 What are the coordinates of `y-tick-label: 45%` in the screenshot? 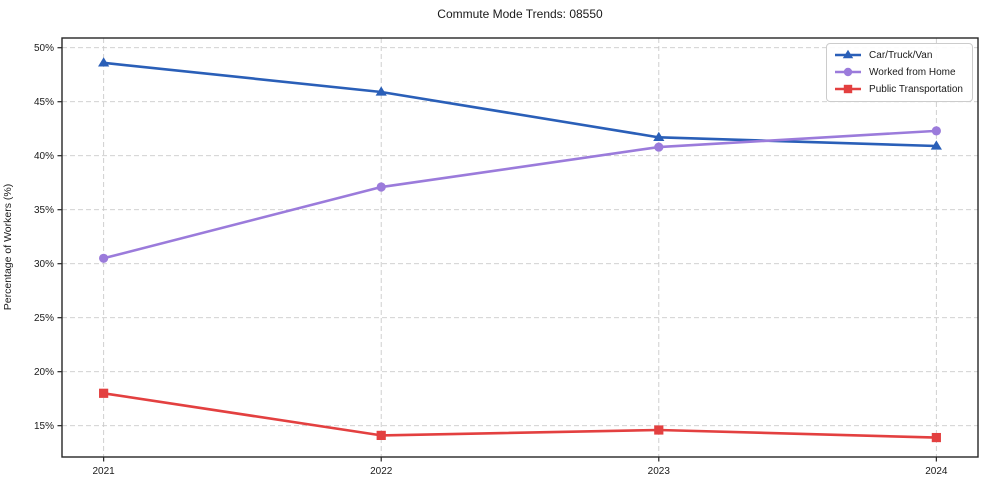 It's located at (44, 102).